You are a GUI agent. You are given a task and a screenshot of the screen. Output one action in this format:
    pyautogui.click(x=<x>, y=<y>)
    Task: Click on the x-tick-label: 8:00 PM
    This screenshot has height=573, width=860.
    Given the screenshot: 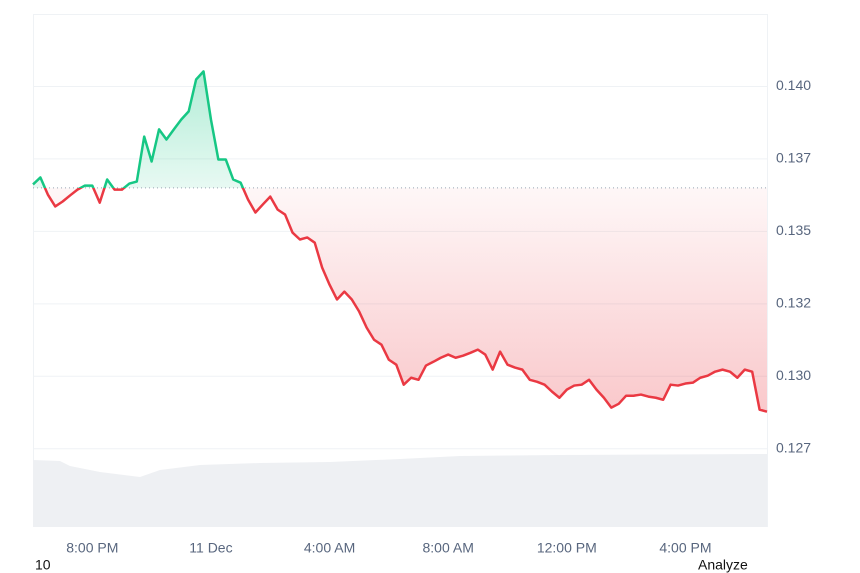 What is the action you would take?
    pyautogui.click(x=92, y=548)
    